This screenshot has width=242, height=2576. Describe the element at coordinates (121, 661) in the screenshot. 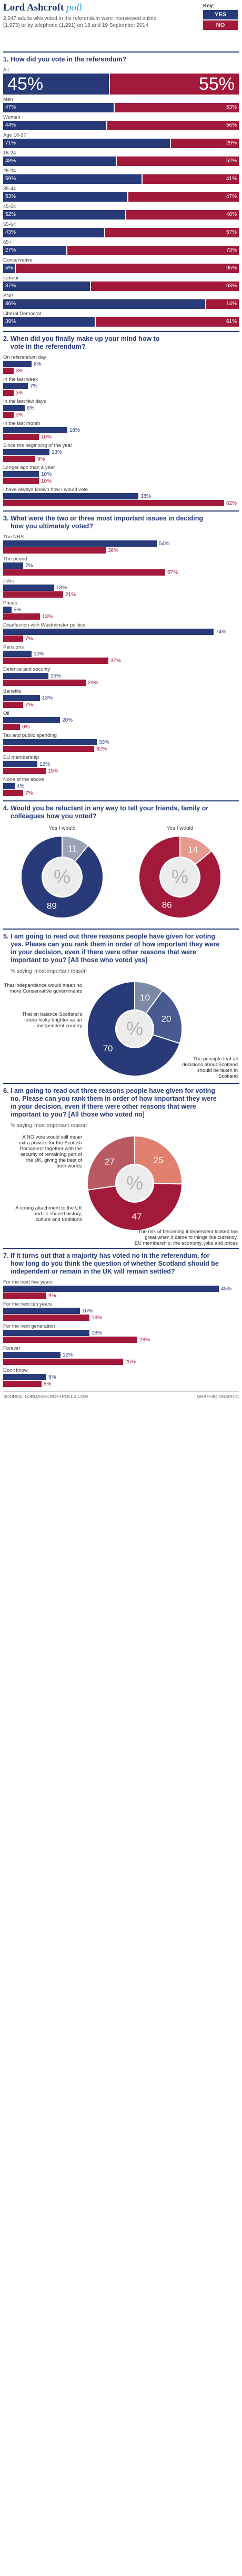

I see `no-bar-row: 37%` at that location.